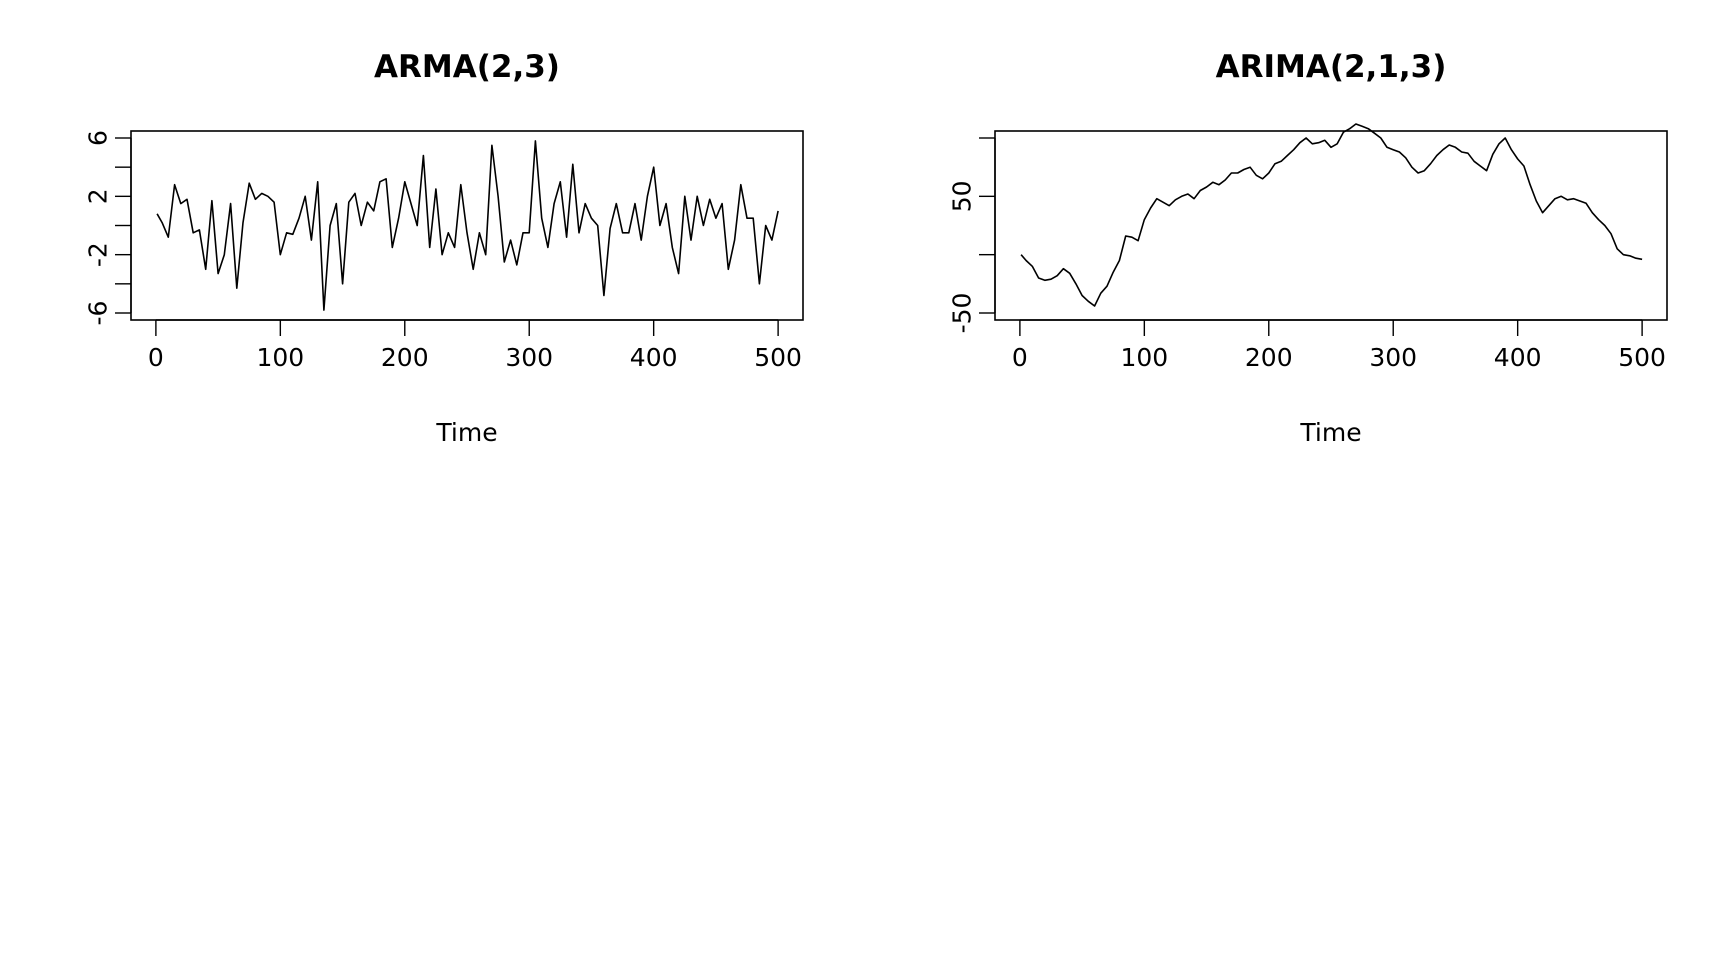 Image resolution: width=1728 pixels, height=960 pixels. What do you see at coordinates (1331, 67) in the screenshot?
I see `chart-title: ARIMA(2,1,3)` at bounding box center [1331, 67].